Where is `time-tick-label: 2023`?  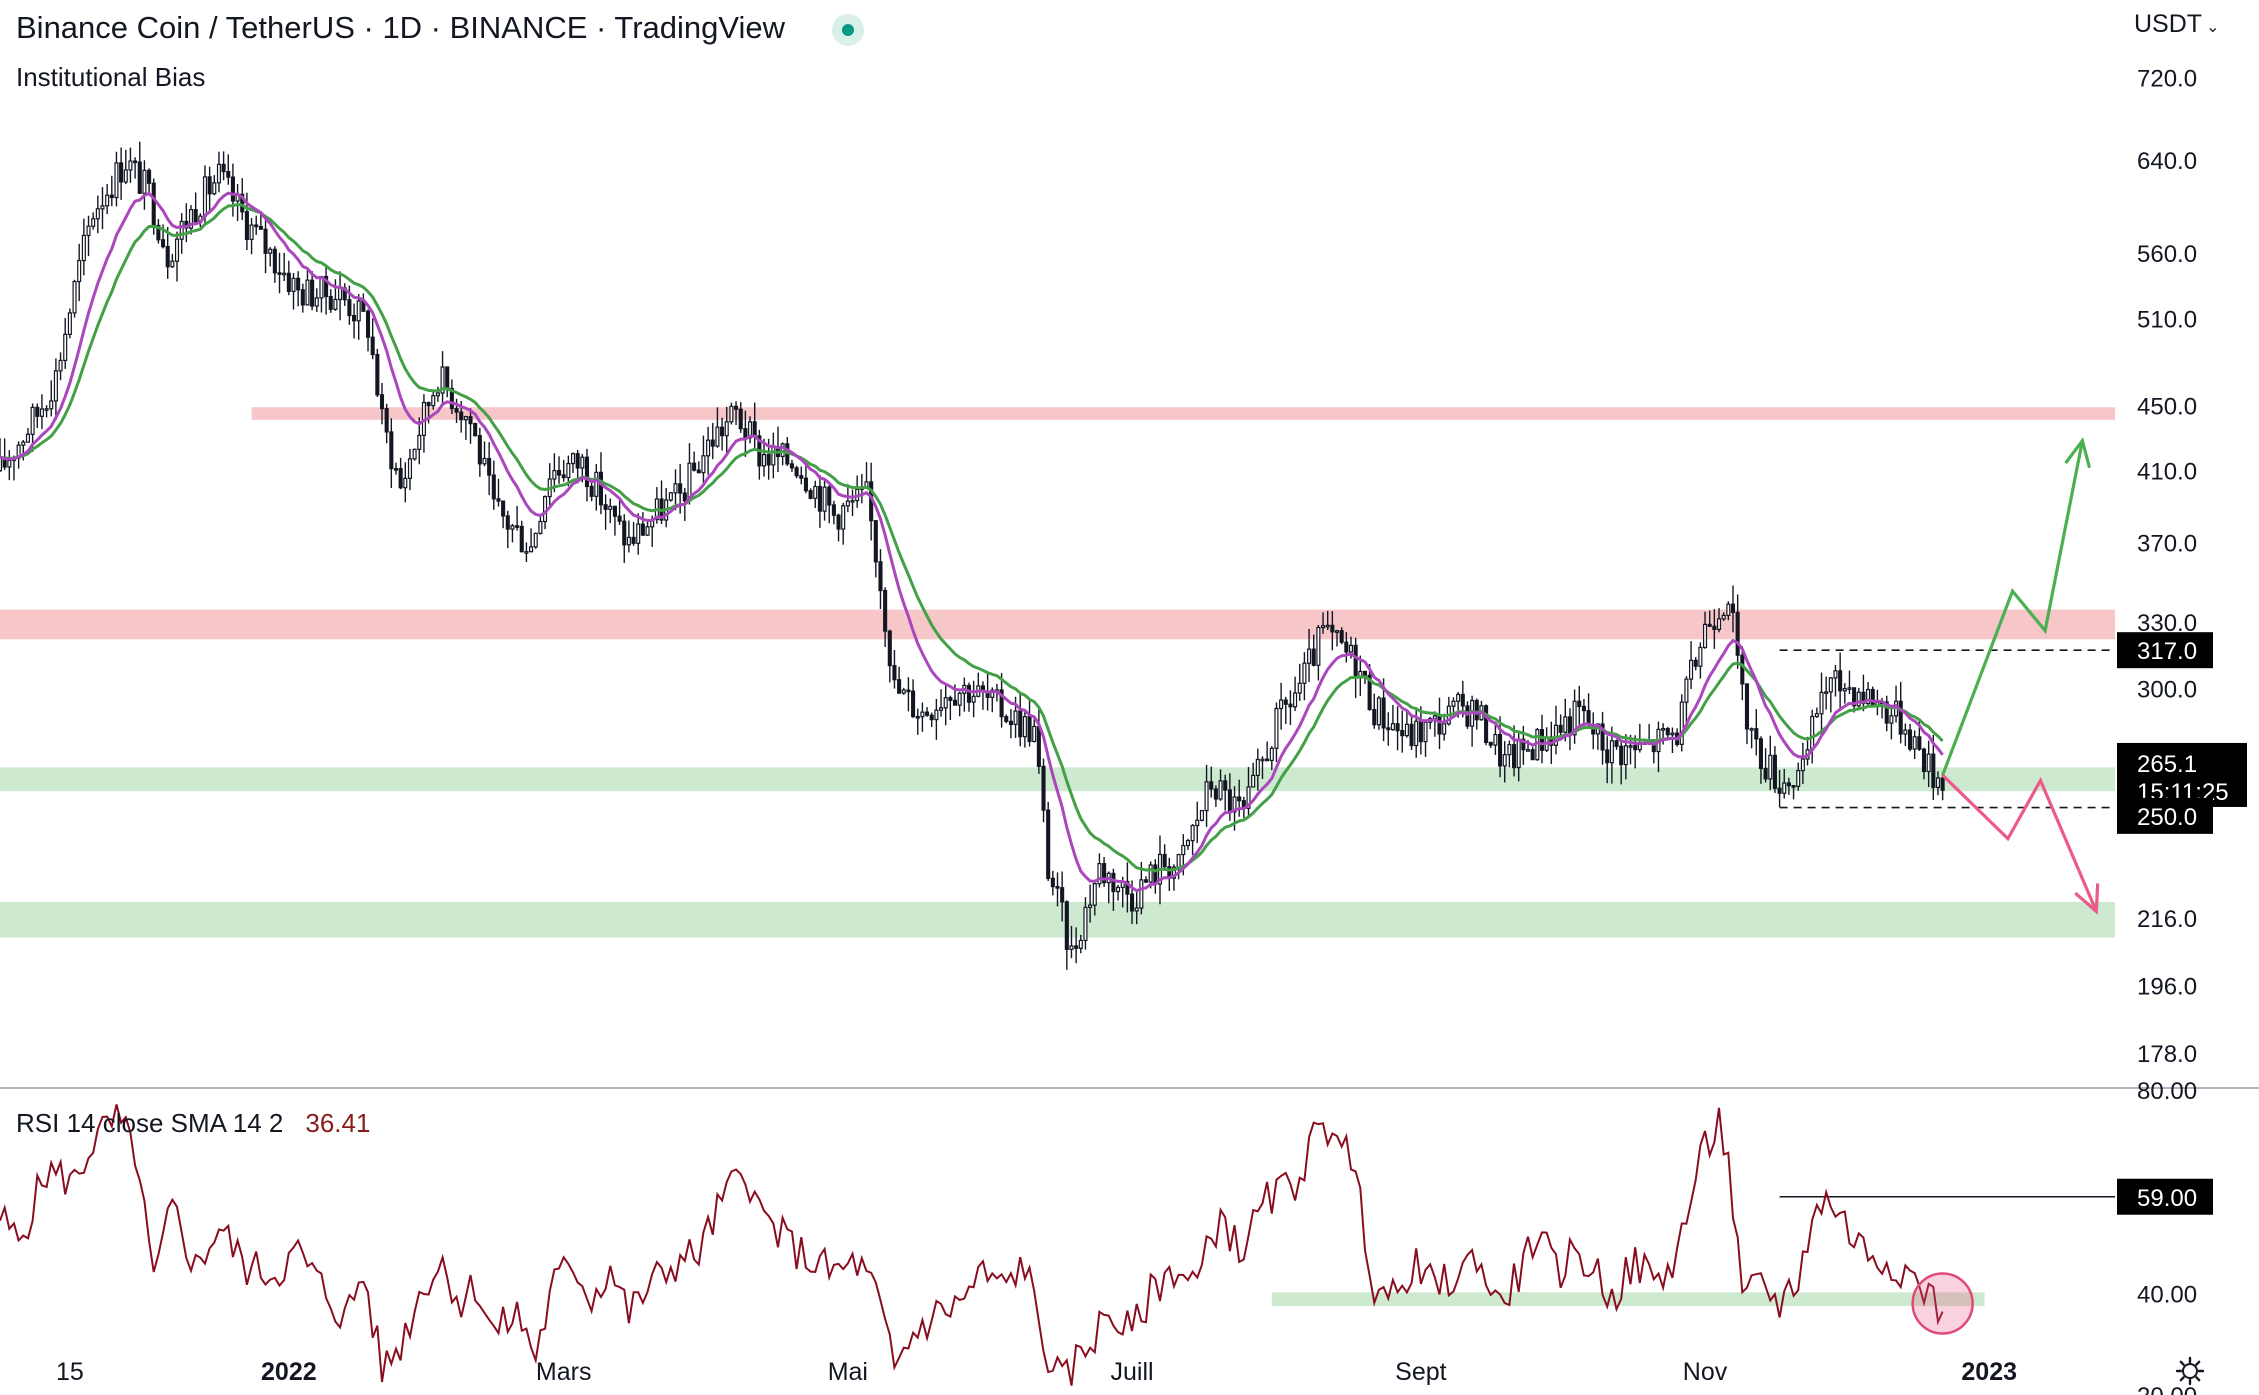 time-tick-label: 2023 is located at coordinates (1989, 1372).